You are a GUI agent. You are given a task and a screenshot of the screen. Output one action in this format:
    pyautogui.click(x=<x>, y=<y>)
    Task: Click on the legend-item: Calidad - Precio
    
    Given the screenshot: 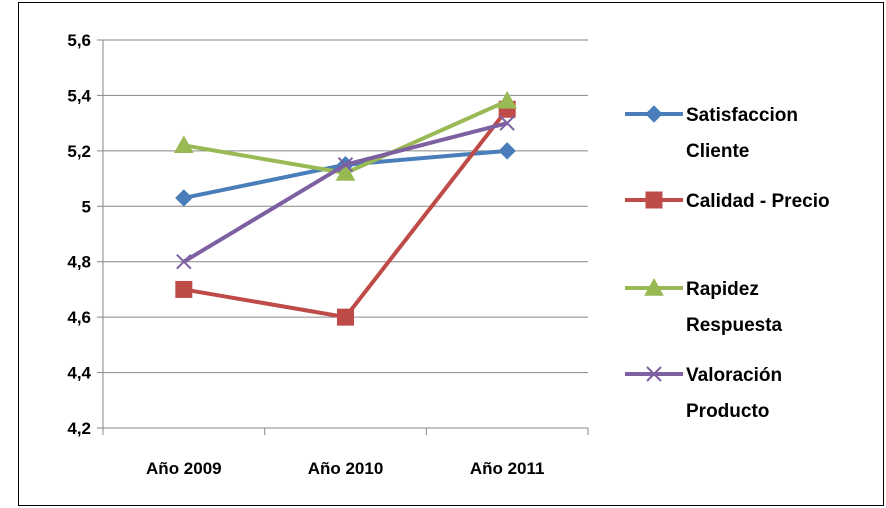 What is the action you would take?
    pyautogui.click(x=727, y=201)
    